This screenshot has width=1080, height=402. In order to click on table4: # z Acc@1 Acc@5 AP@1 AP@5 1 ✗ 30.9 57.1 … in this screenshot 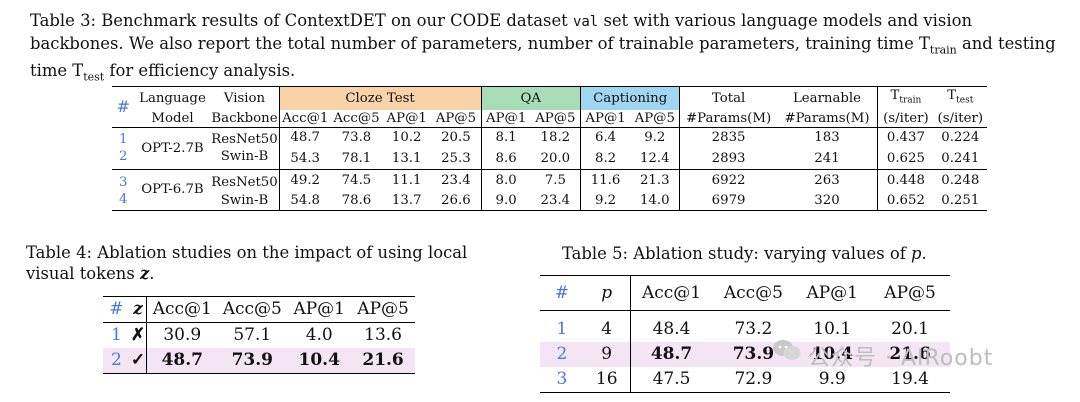, I will do `click(259, 335)`.